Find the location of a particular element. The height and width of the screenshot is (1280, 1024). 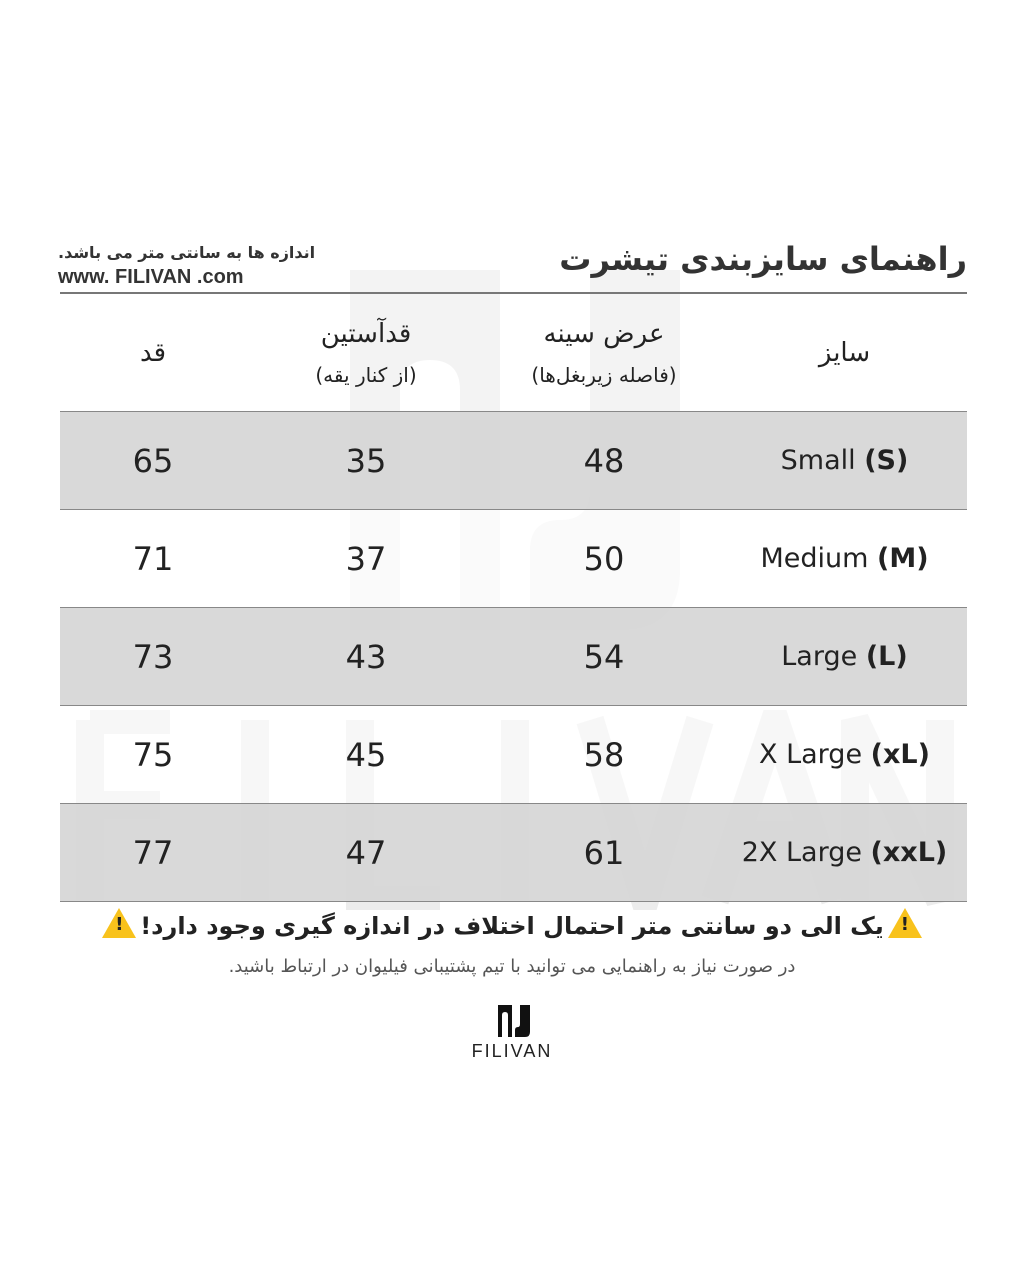

header-label: سایز is located at coordinates (844, 352).